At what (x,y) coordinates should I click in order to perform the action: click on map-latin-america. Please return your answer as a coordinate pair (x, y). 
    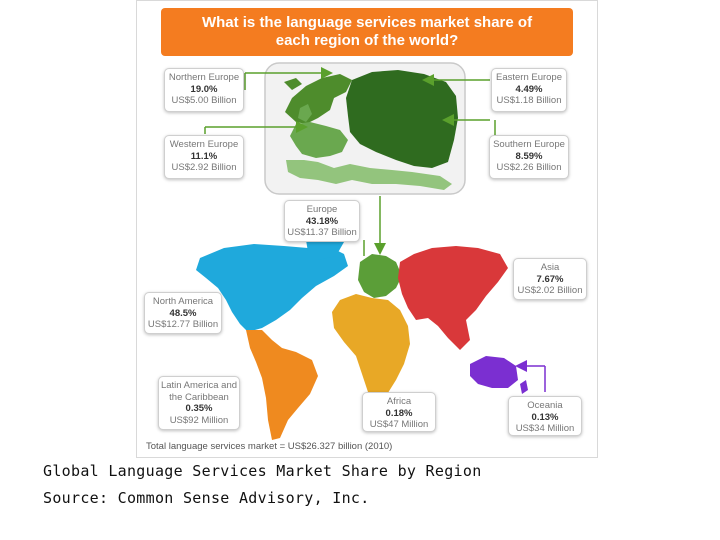
    Looking at the image, I should click on (282, 385).